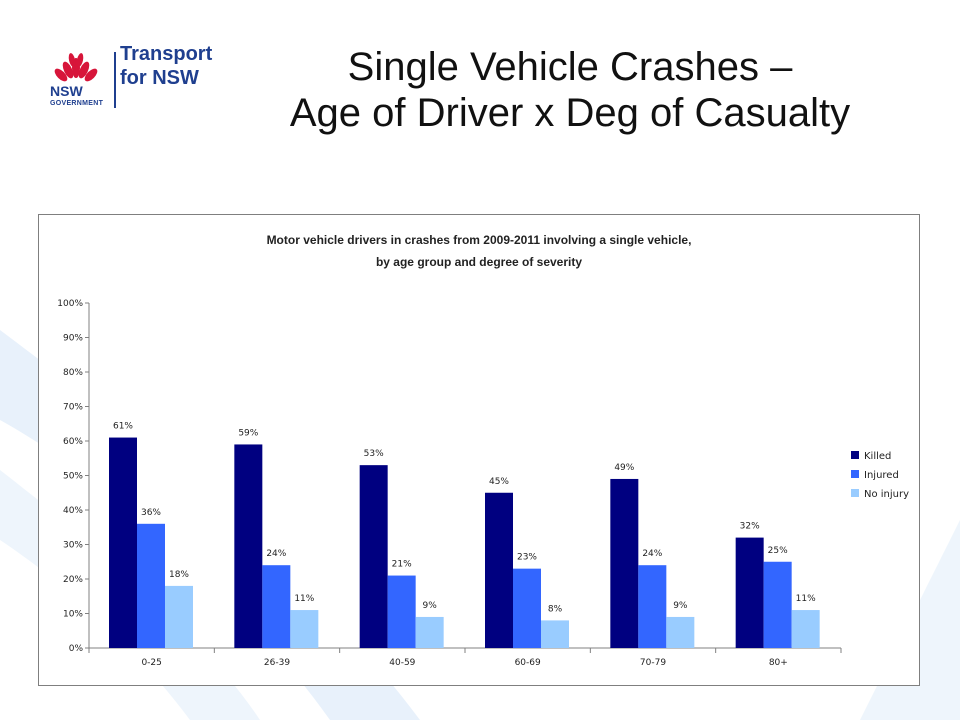 Image resolution: width=960 pixels, height=720 pixels. Describe the element at coordinates (66, 91) in the screenshot. I see `logo-nsw-text: NSW` at that location.